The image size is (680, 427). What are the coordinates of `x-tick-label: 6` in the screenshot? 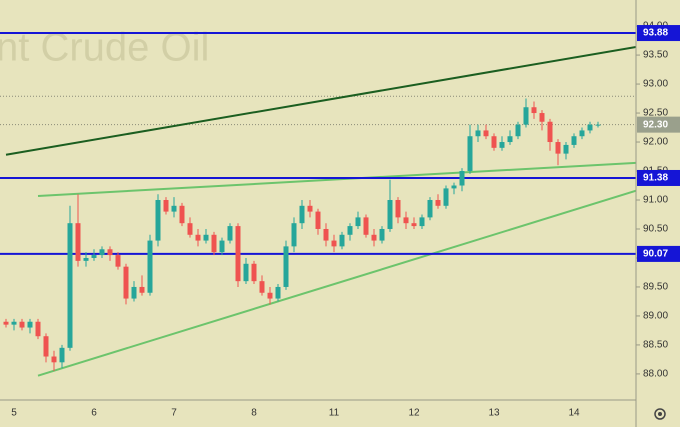 It's located at (94, 413).